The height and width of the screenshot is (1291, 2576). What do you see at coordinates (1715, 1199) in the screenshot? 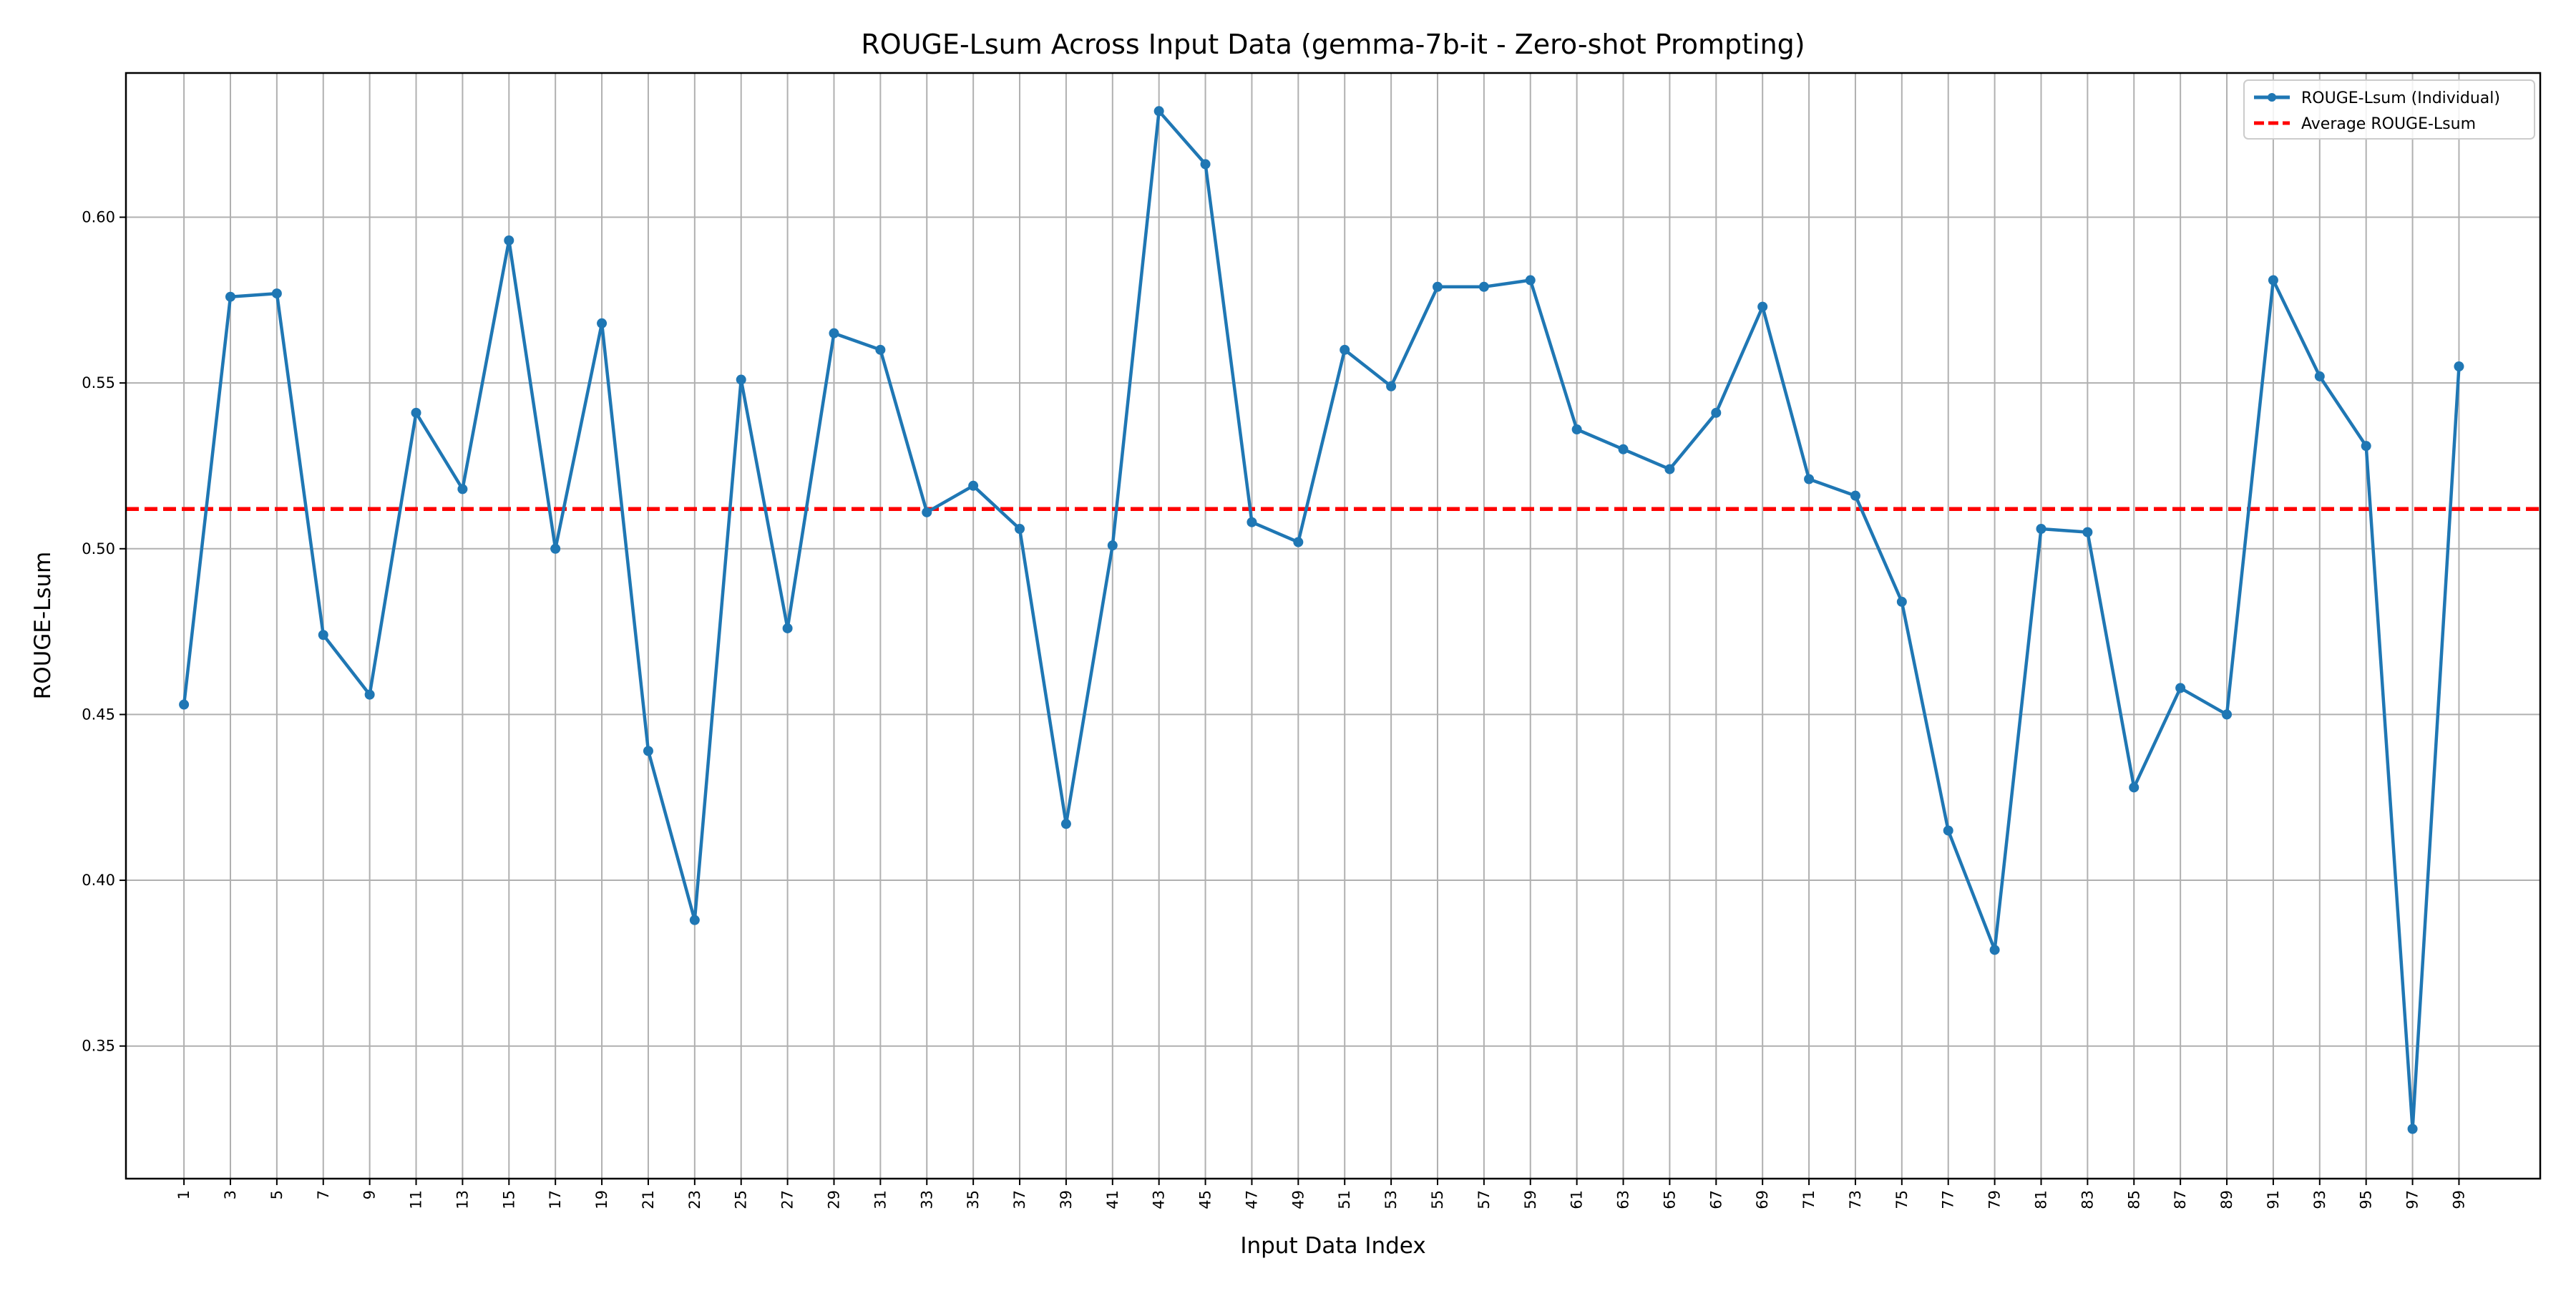
I see `x-tick-label: 67` at bounding box center [1715, 1199].